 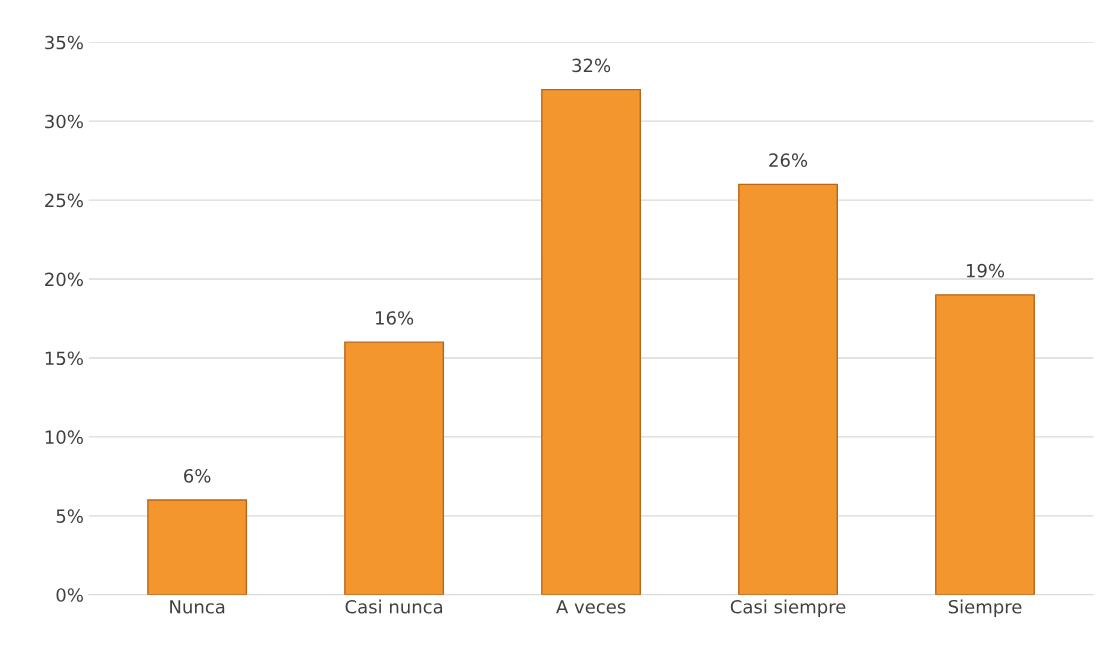 What do you see at coordinates (64, 437) in the screenshot?
I see `y-tick-label: 10%` at bounding box center [64, 437].